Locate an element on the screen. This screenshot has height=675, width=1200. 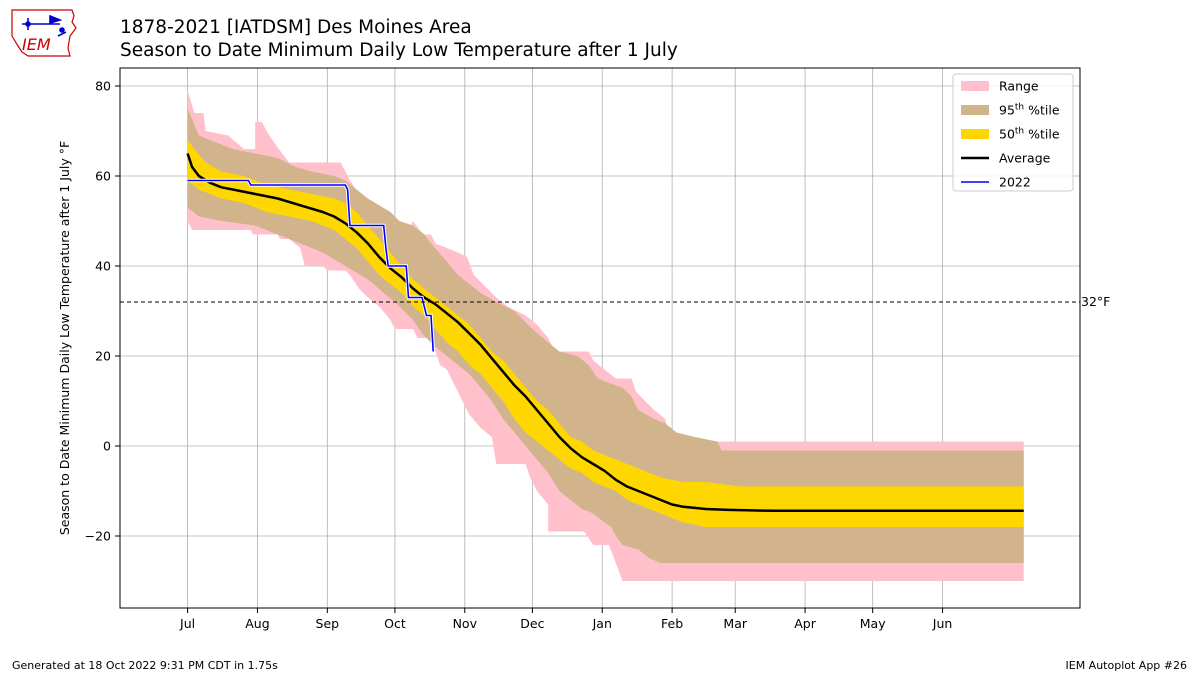
legend-swatch-range is located at coordinates (975, 86).